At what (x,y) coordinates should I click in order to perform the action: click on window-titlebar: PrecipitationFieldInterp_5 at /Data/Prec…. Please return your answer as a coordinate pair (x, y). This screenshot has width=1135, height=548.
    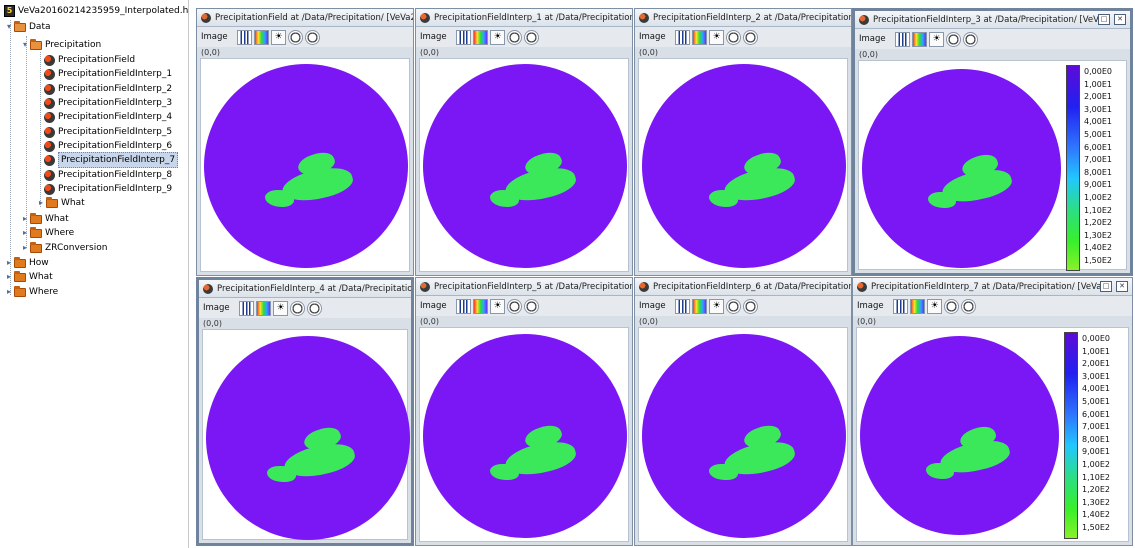
    Looking at the image, I should click on (524, 287).